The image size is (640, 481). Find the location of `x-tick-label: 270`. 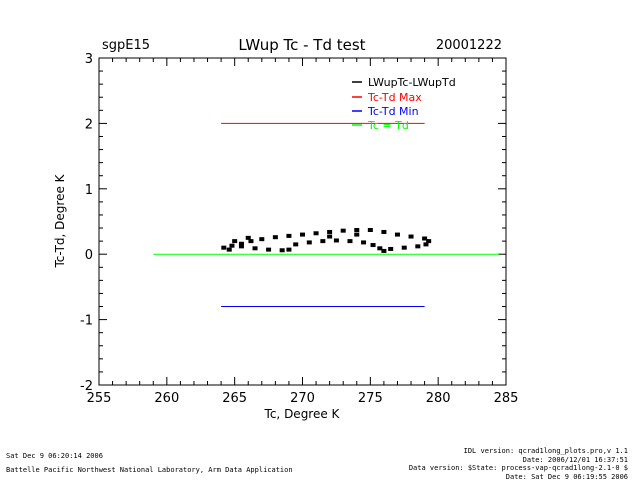

x-tick-label: 270 is located at coordinates (302, 398).